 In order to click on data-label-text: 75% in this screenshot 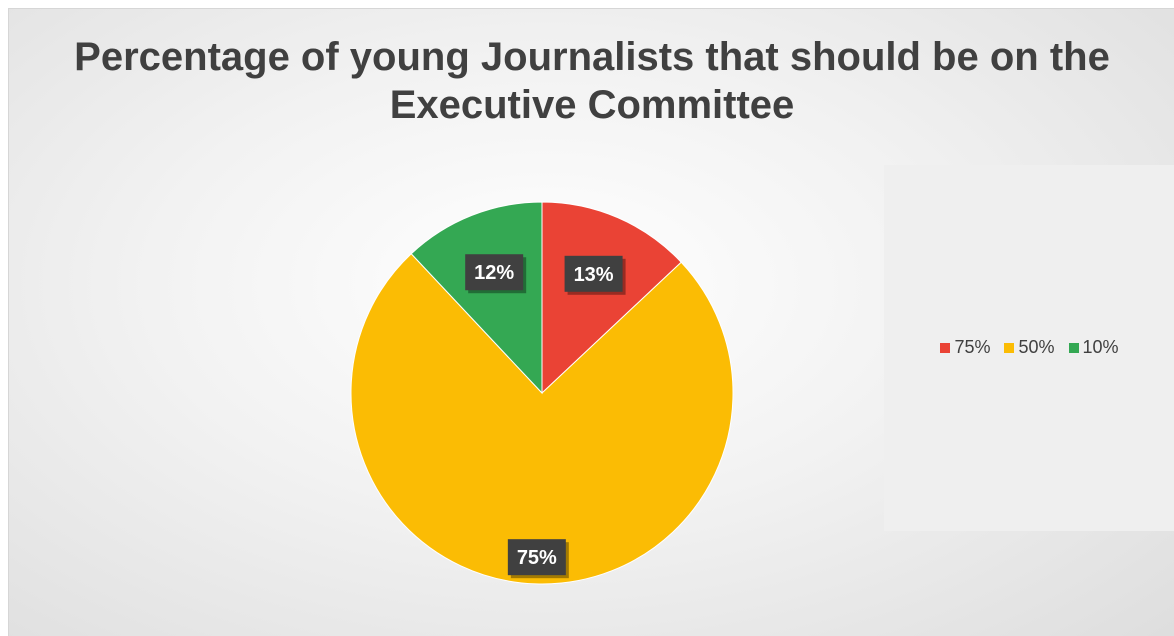, I will do `click(537, 558)`.